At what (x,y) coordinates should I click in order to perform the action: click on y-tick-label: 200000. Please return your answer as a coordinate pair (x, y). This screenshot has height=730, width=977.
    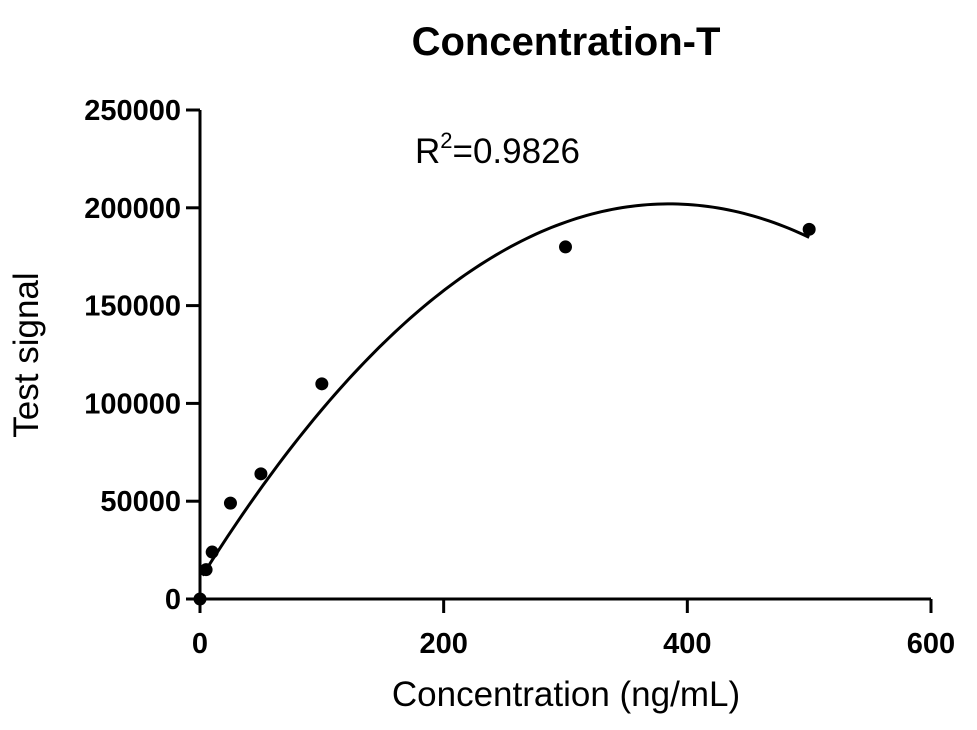
    Looking at the image, I should click on (132, 209).